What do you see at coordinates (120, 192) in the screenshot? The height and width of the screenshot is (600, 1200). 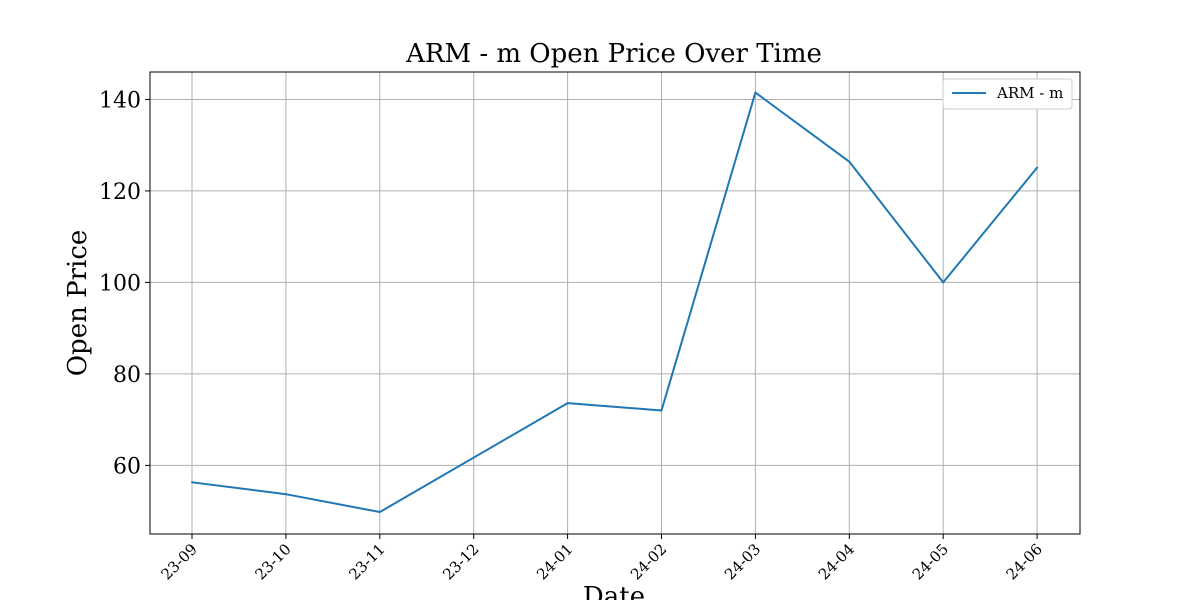 I see `y-tick-label: 120` at bounding box center [120, 192].